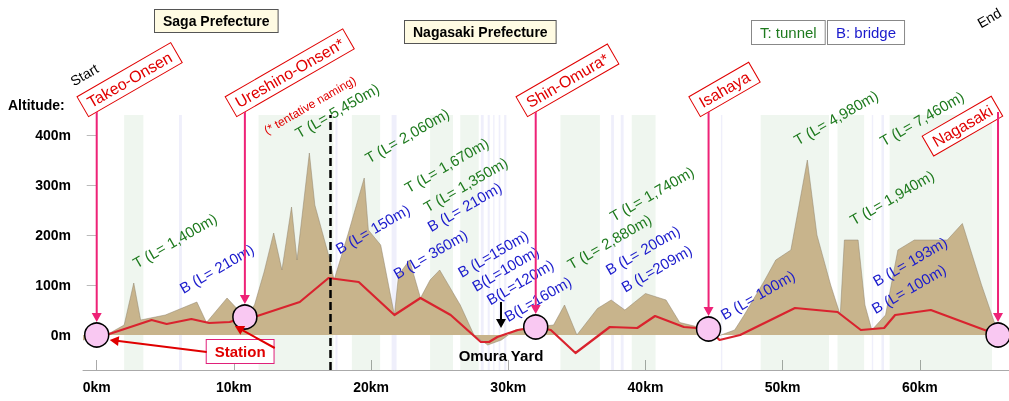 The image size is (1009, 401). What do you see at coordinates (645, 387) in the screenshot?
I see `x-tick-label: 40km` at bounding box center [645, 387].